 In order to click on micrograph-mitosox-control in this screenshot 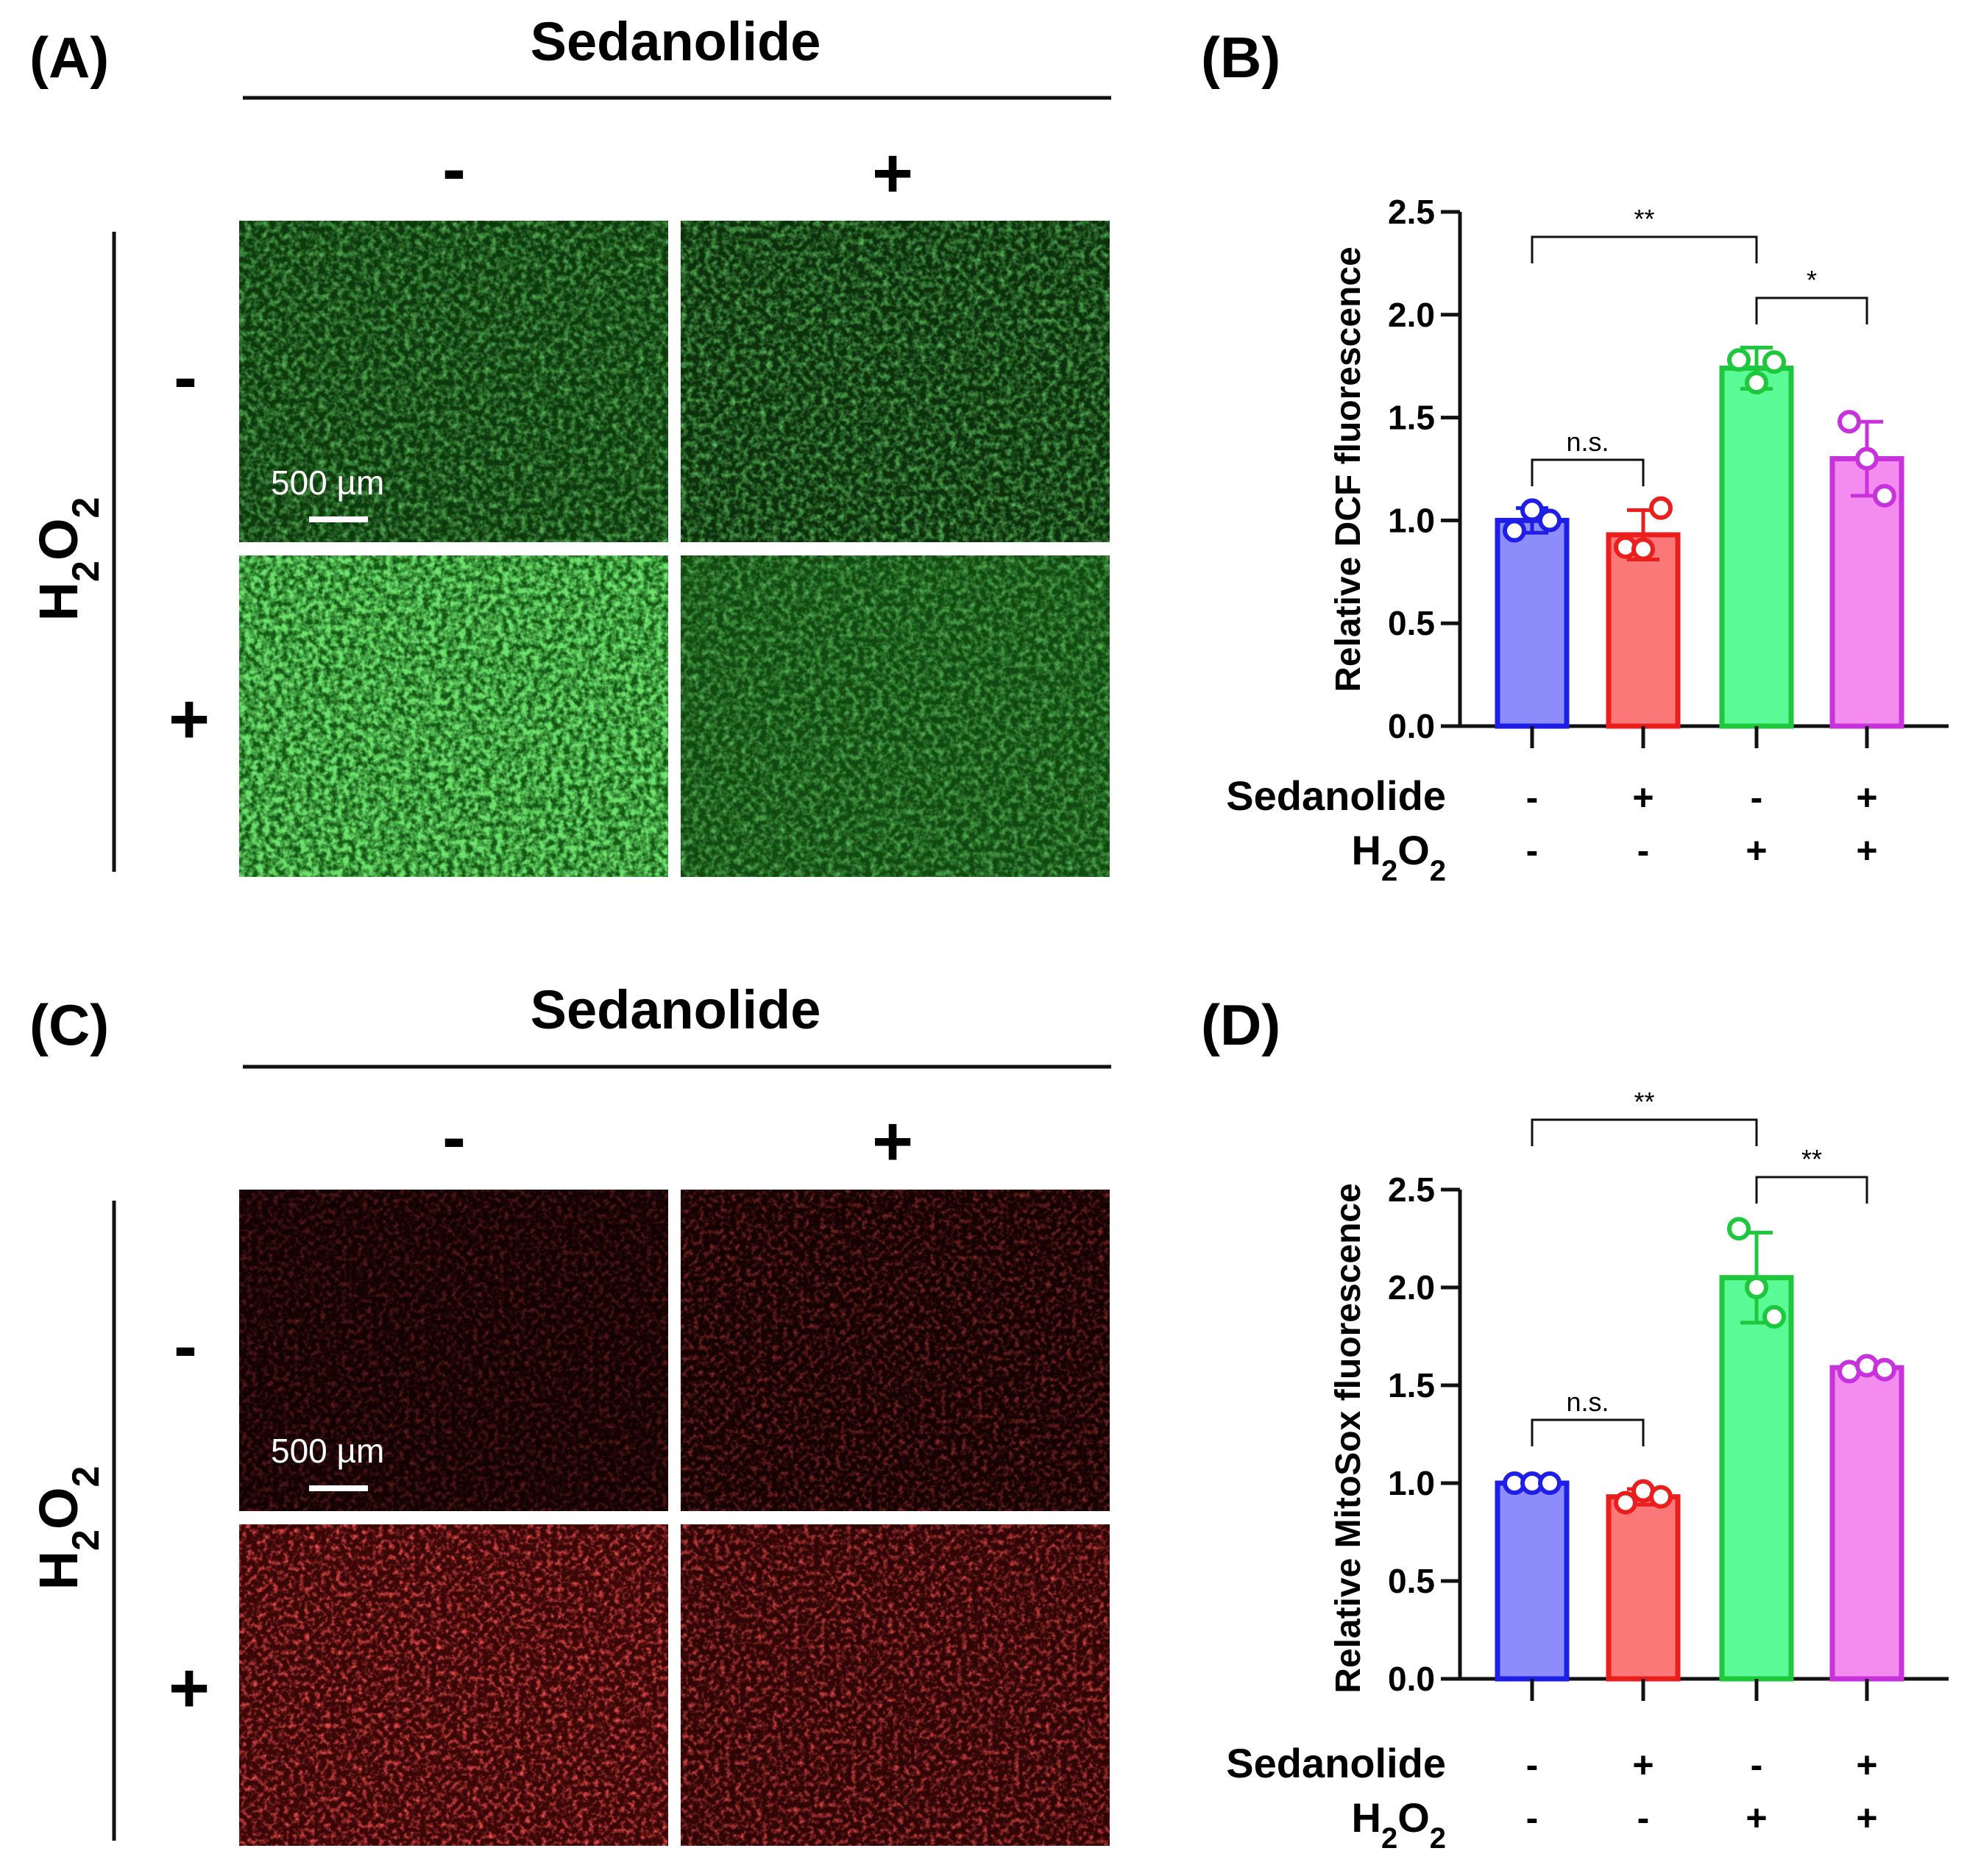, I will do `click(453, 1350)`.